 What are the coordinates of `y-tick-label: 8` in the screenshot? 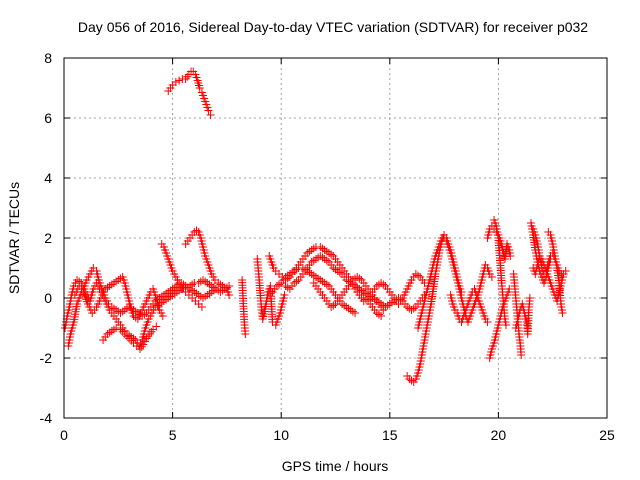 It's located at (48, 58).